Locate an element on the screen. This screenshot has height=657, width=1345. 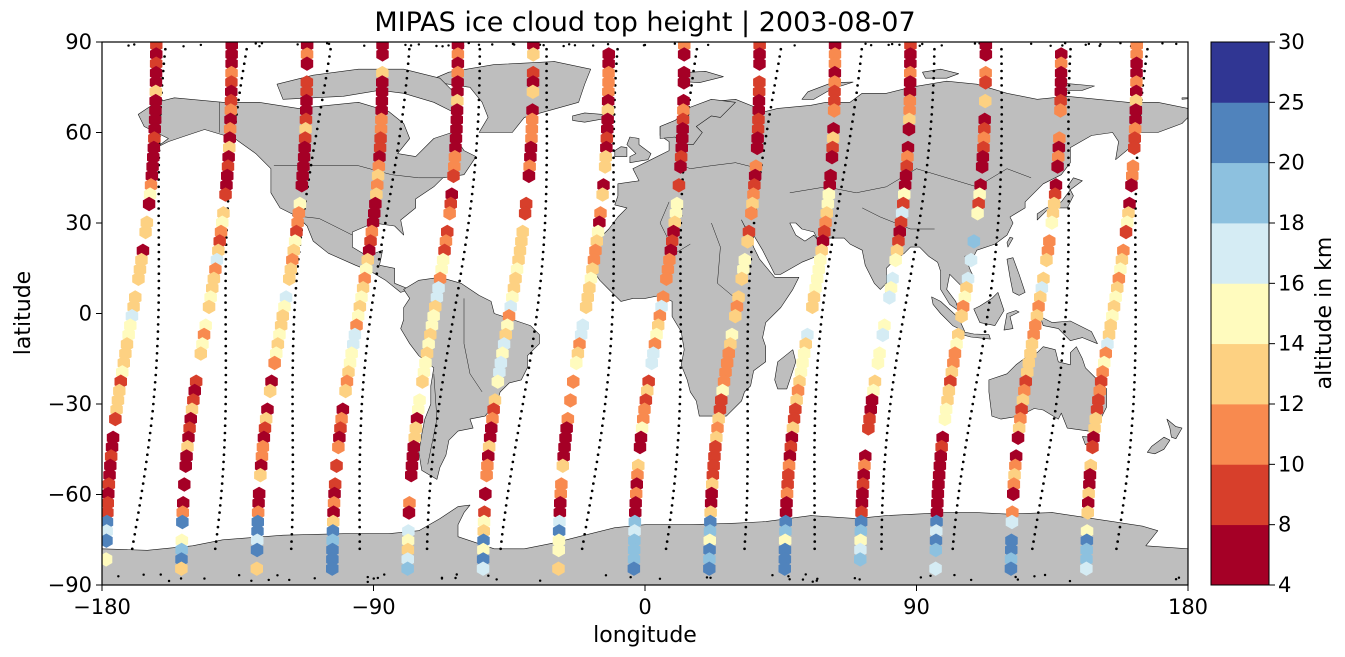
y-tick-label: −90 is located at coordinates (70, 585).